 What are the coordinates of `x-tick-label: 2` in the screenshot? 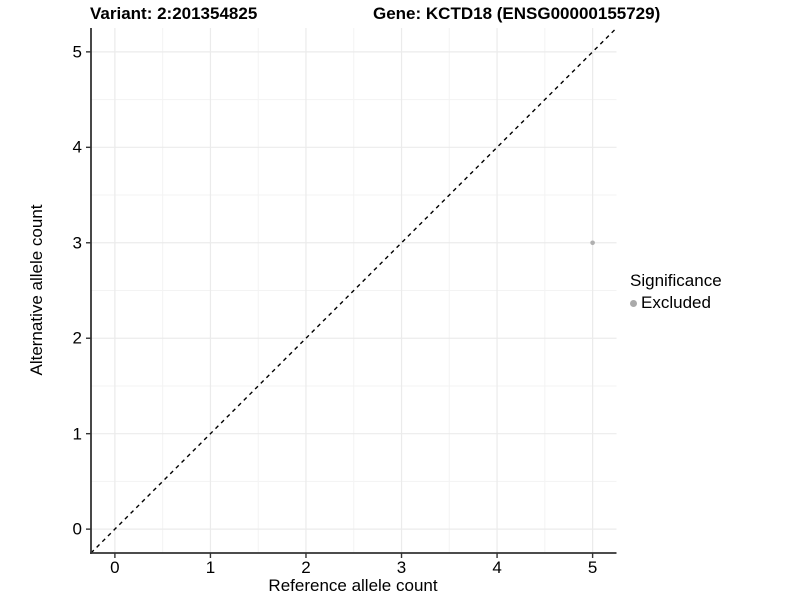 It's located at (306, 567).